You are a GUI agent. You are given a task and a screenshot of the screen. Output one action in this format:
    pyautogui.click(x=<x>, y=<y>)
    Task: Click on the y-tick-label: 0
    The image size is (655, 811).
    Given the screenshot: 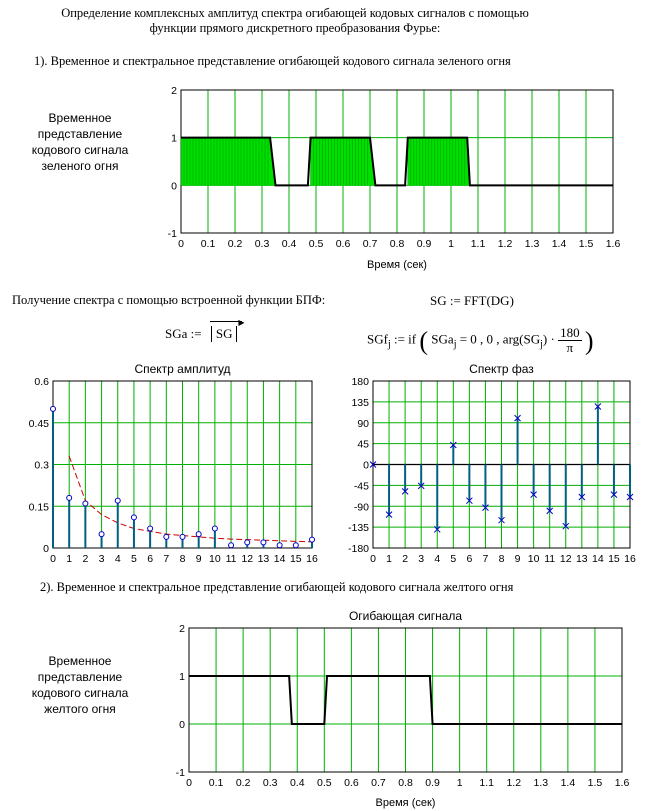 What is the action you would take?
    pyautogui.click(x=366, y=466)
    